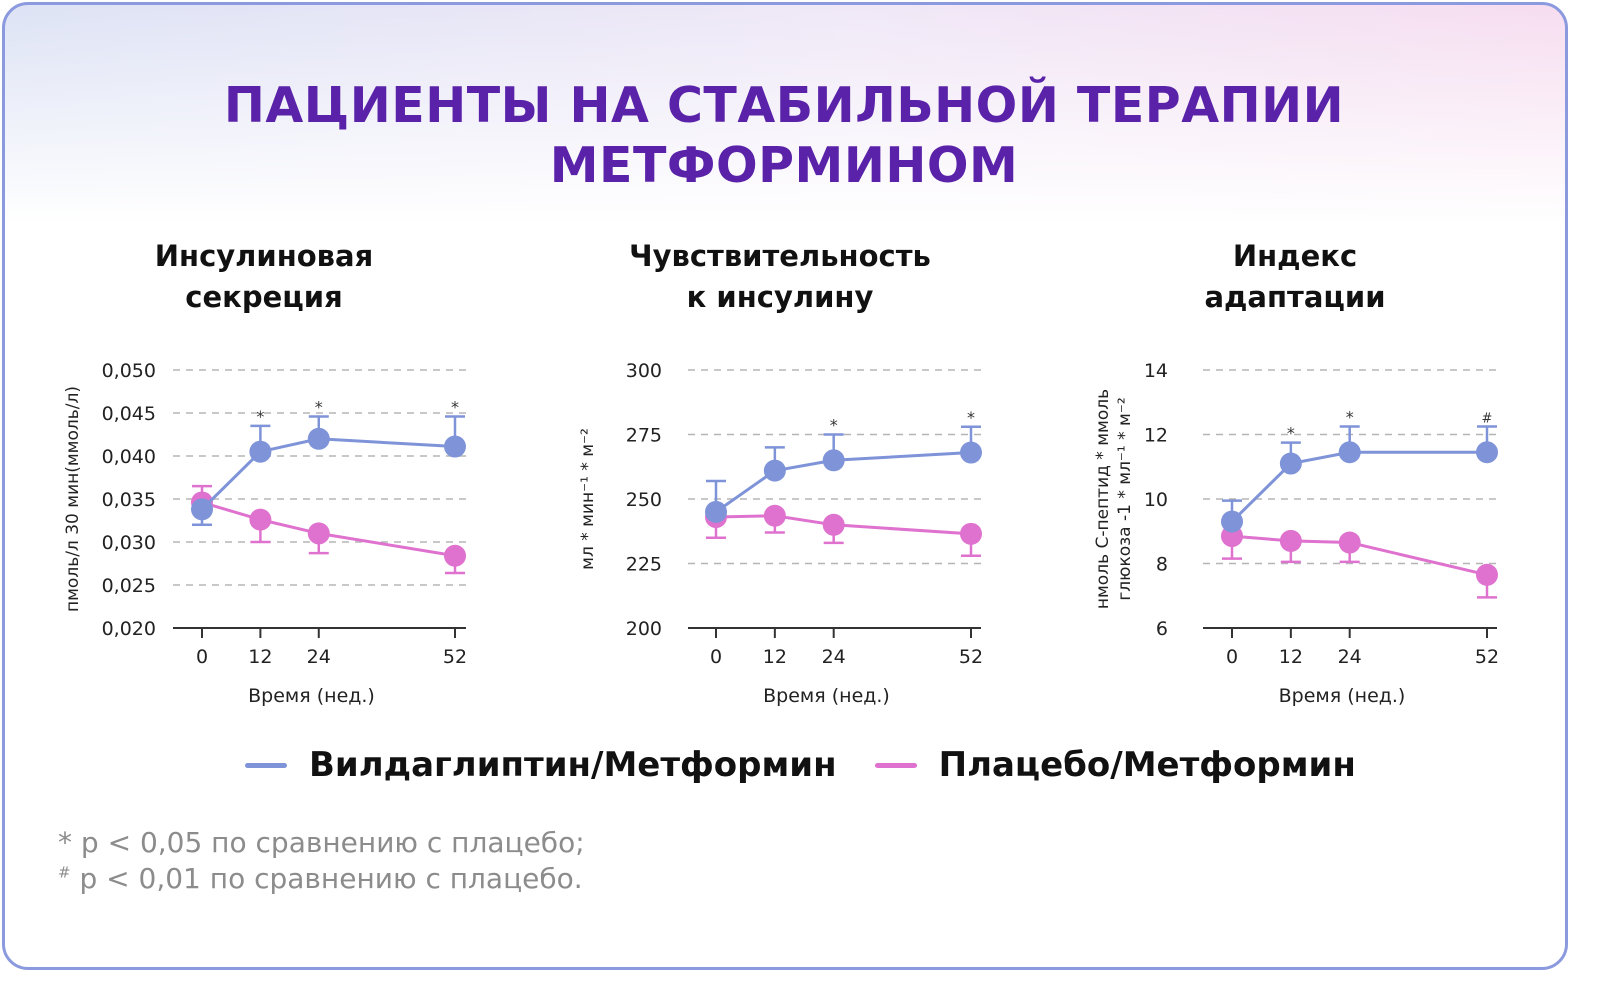 The width and height of the screenshot is (1600, 990). Describe the element at coordinates (65, 842) in the screenshot. I see `footnote-mark: *` at that location.